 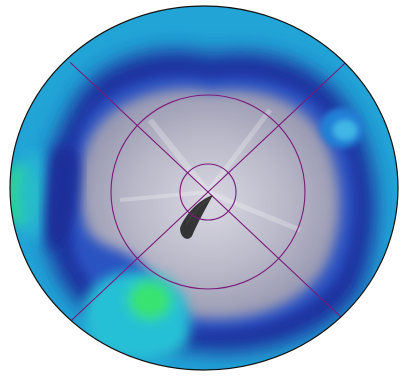 What do you see at coordinates (62, 198) in the screenshot?
I see `left-dark-streak` at bounding box center [62, 198].